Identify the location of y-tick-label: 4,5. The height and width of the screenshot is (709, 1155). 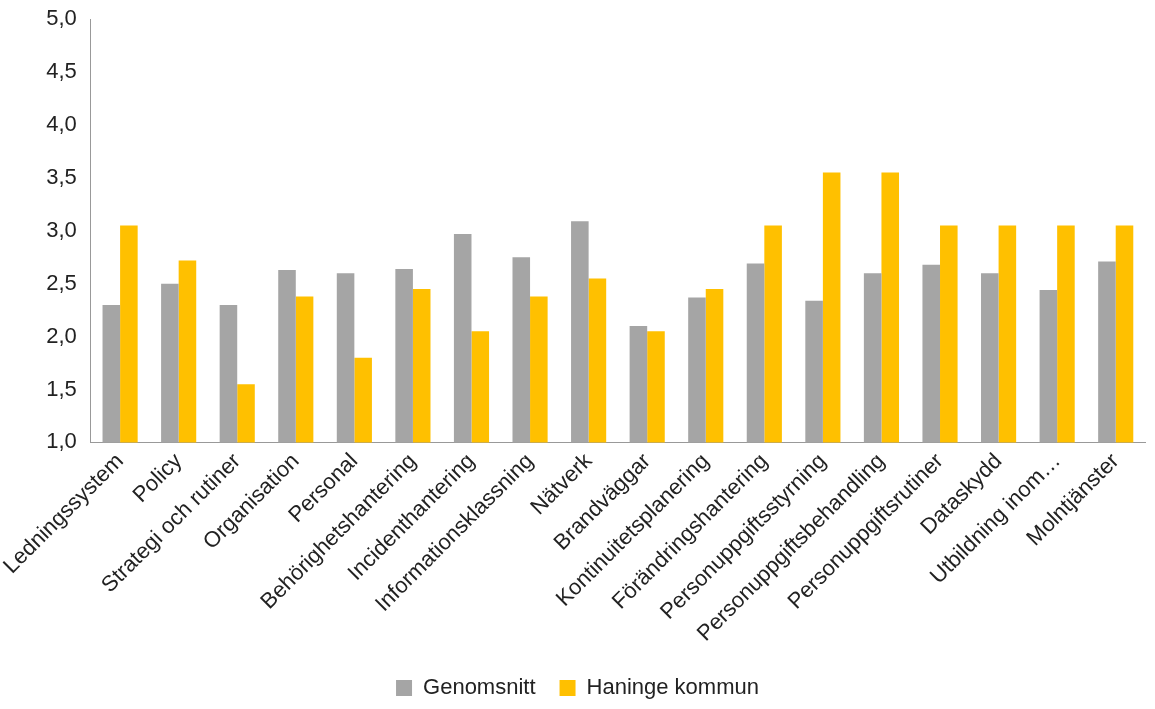
(61, 71).